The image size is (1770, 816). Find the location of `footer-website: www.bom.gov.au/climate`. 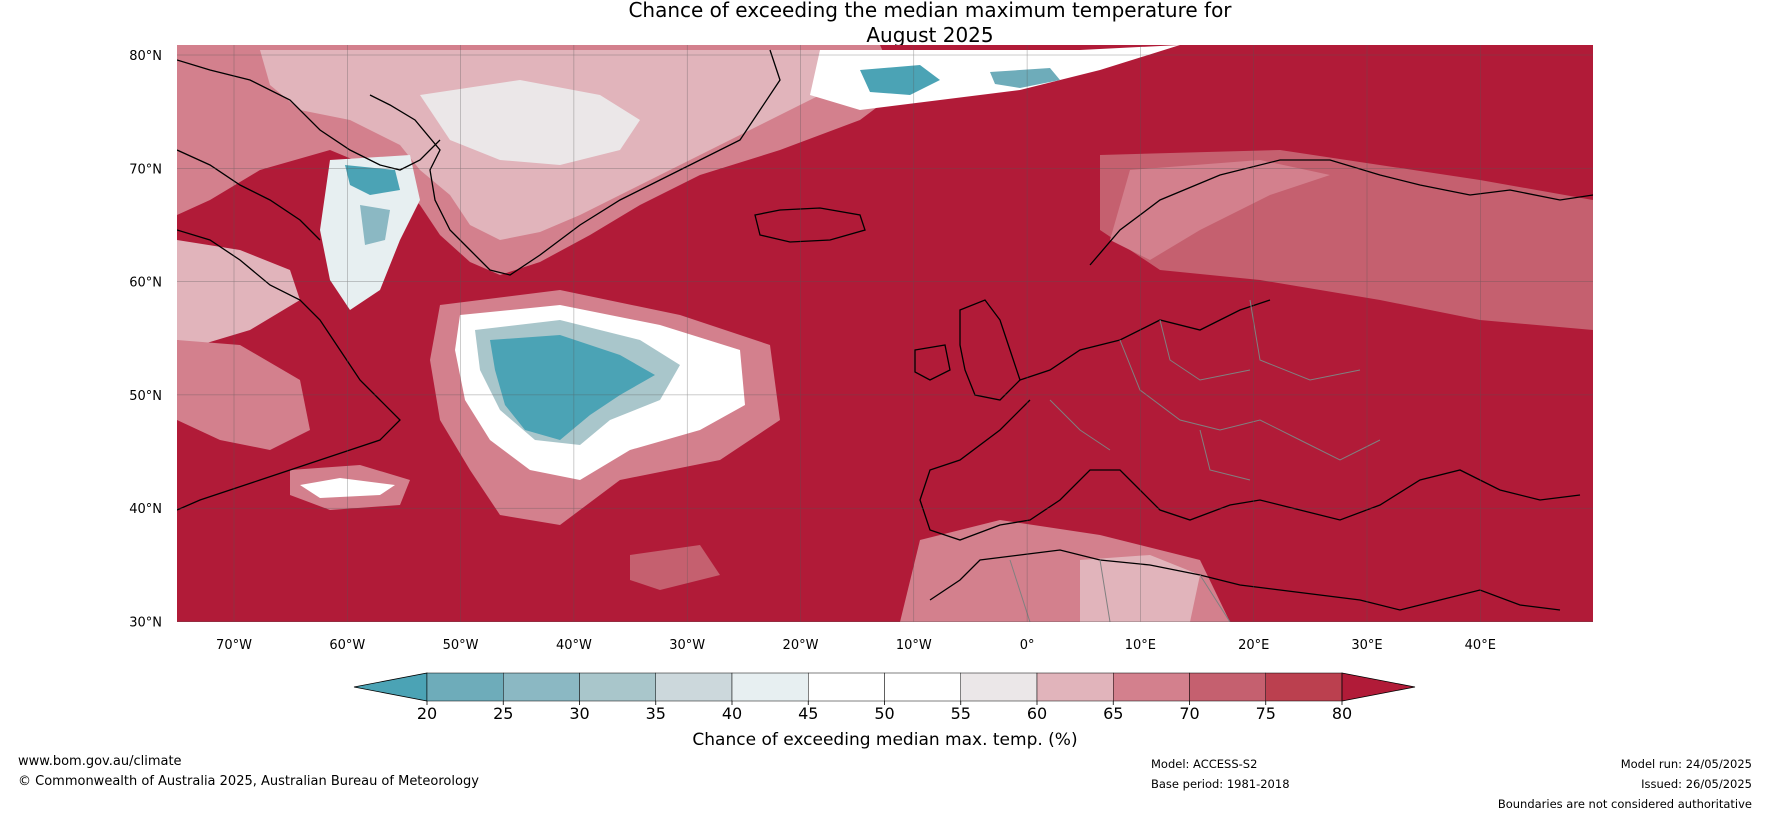

footer-website: www.bom.gov.au/climate is located at coordinates (100, 761).